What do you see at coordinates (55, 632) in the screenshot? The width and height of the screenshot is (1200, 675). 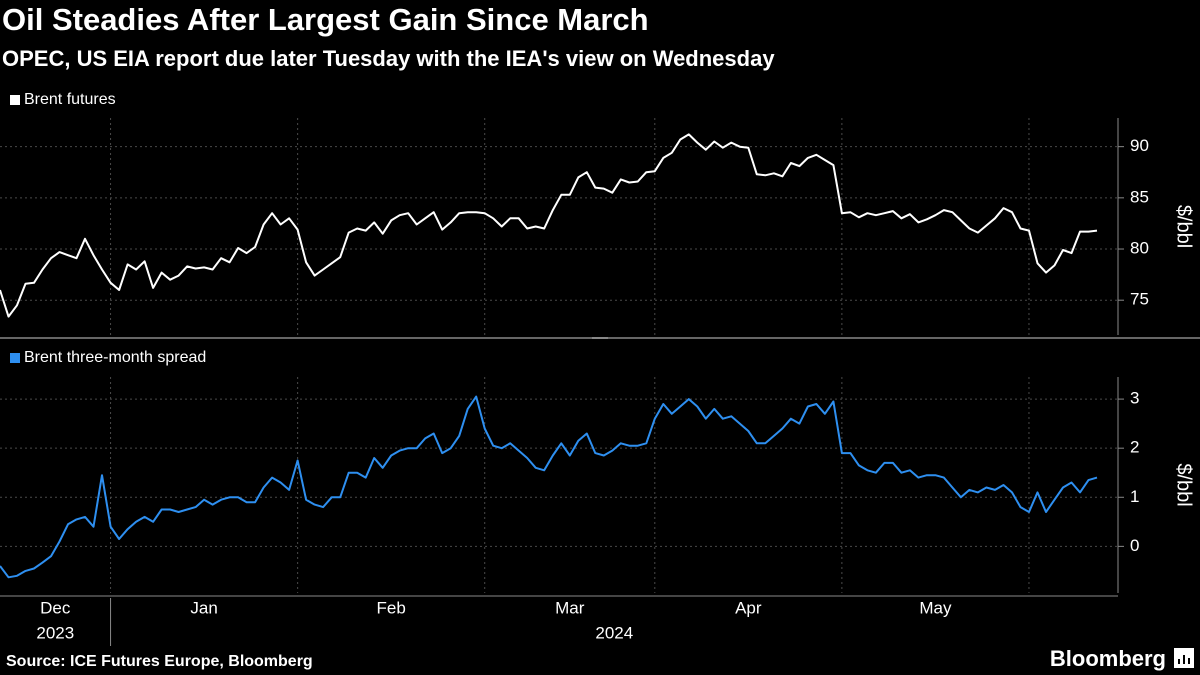 I see `year-label: 2023` at bounding box center [55, 632].